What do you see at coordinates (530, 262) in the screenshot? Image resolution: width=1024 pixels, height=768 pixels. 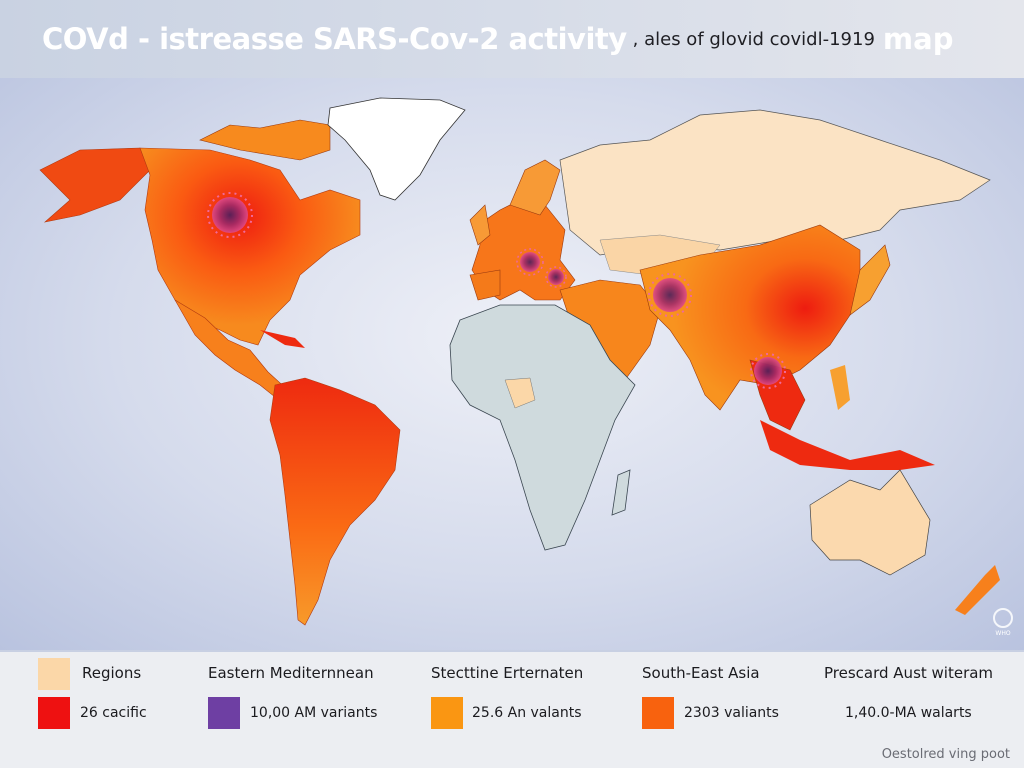 I see `virus-marker-europe-west` at bounding box center [530, 262].